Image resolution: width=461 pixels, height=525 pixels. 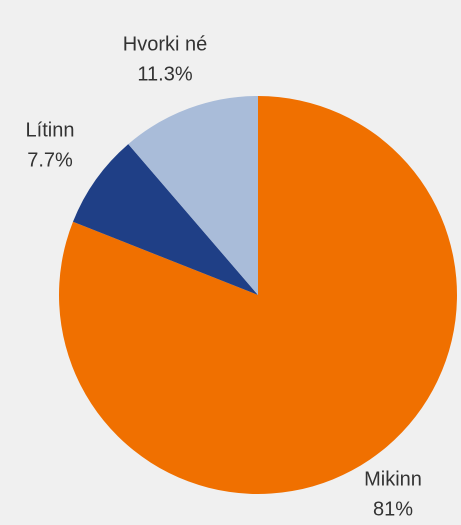 What do you see at coordinates (50, 130) in the screenshot?
I see `slice-label: Lítinn` at bounding box center [50, 130].